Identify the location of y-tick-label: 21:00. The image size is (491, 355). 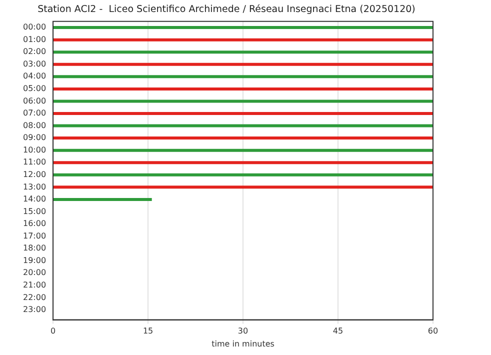
(34, 285).